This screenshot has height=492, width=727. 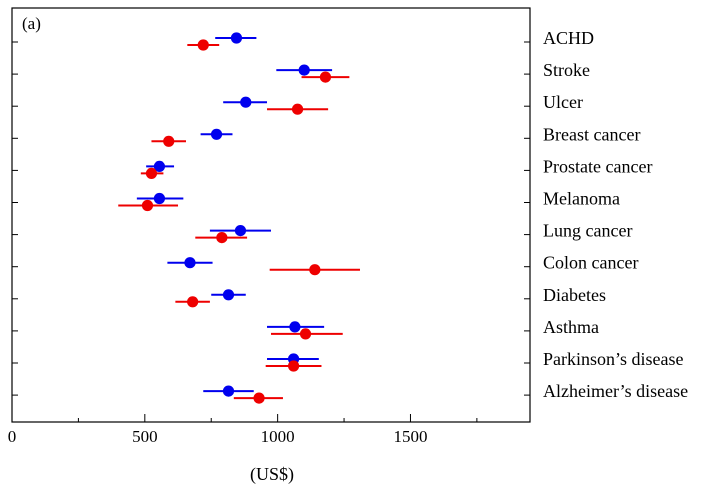 What do you see at coordinates (590, 263) in the screenshot?
I see `category-label: Colon cancer` at bounding box center [590, 263].